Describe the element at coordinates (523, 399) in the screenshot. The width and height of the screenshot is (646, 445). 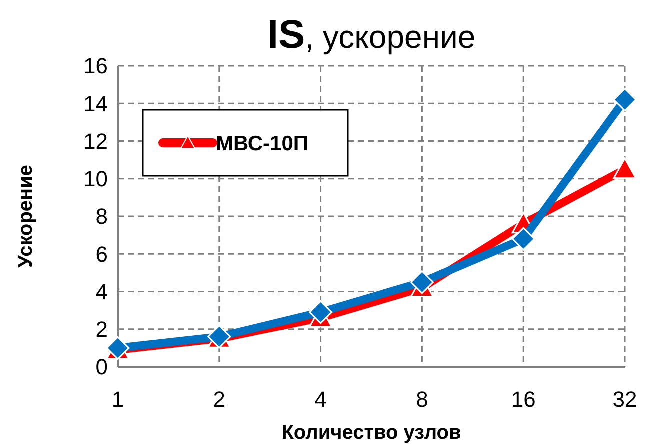
I see `x-tick-label: 16` at that location.